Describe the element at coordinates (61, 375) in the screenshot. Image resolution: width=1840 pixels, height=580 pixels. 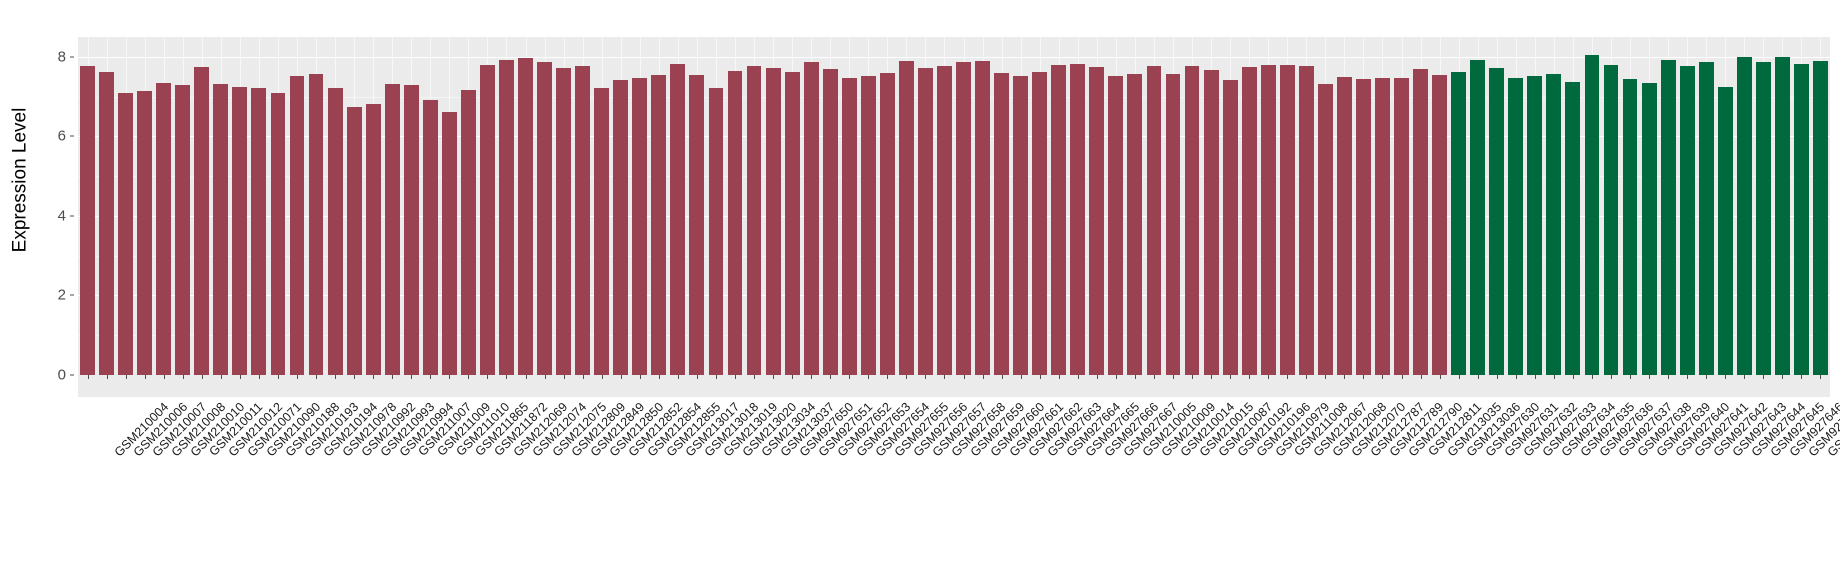
I see `y-axis-tick-label: 0` at that location.